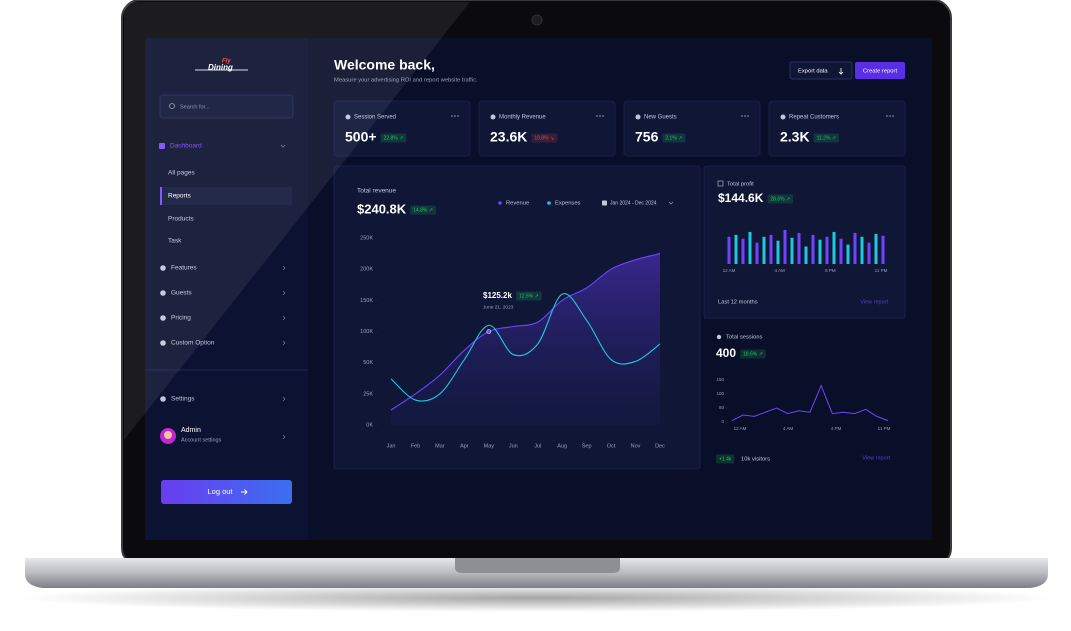 The height and width of the screenshot is (631, 1071). What do you see at coordinates (226, 196) in the screenshot?
I see `nav-active-bg` at bounding box center [226, 196].